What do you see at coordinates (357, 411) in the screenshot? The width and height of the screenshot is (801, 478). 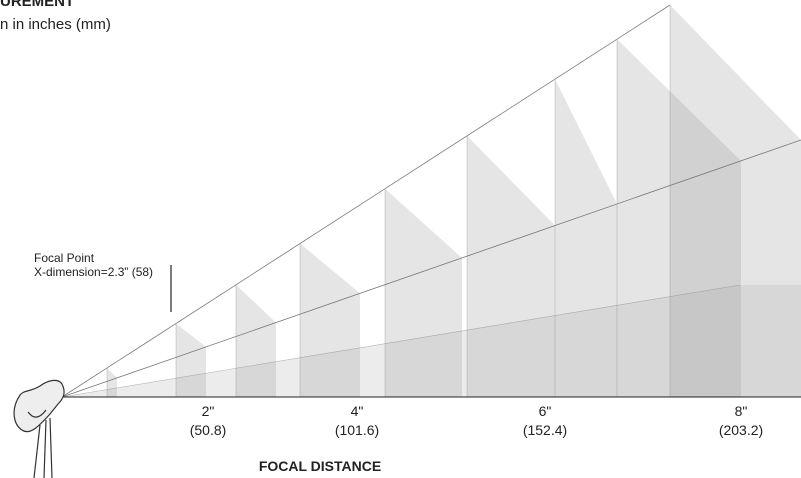 I see `tick-inches: 4"` at bounding box center [357, 411].